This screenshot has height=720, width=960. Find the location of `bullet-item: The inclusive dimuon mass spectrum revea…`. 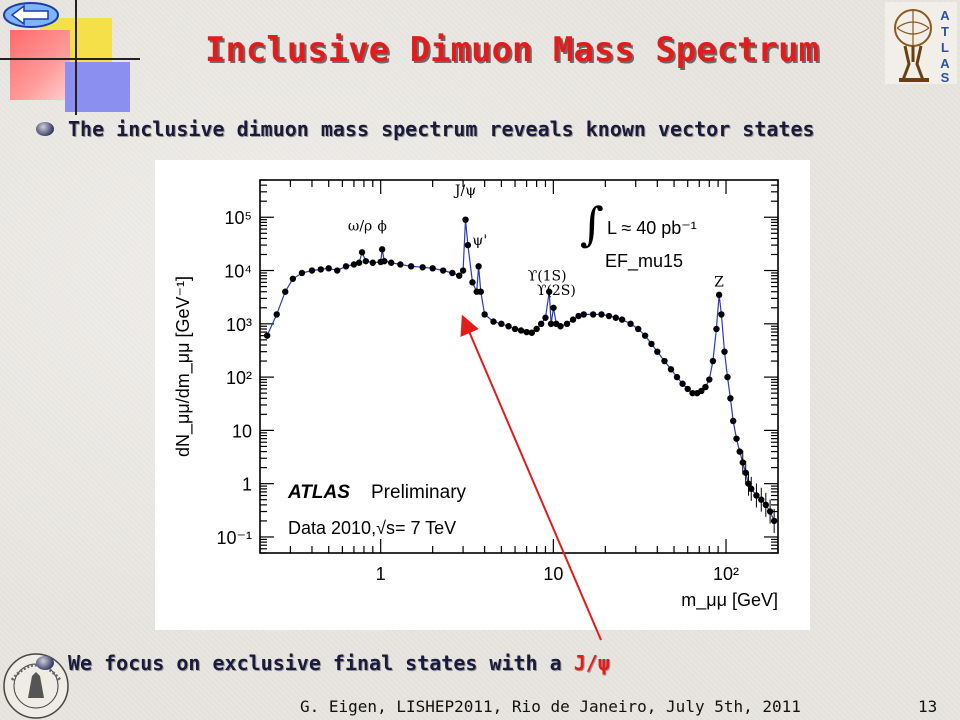

bullet-item: The inclusive dimuon mass spectrum revea… is located at coordinates (476, 129).